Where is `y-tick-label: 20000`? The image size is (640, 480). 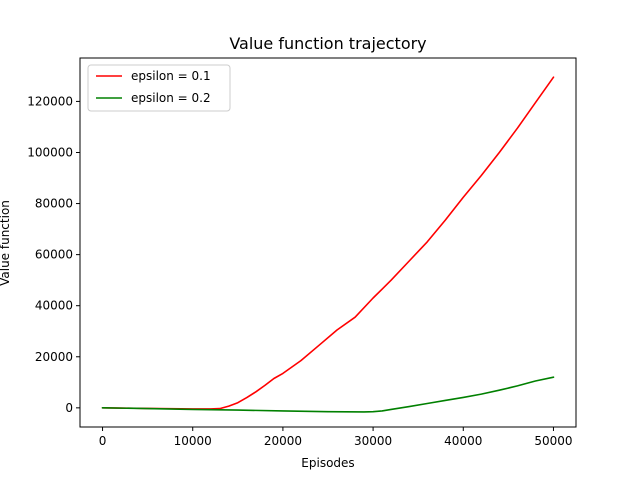 y-tick-label: 20000 is located at coordinates (54, 357).